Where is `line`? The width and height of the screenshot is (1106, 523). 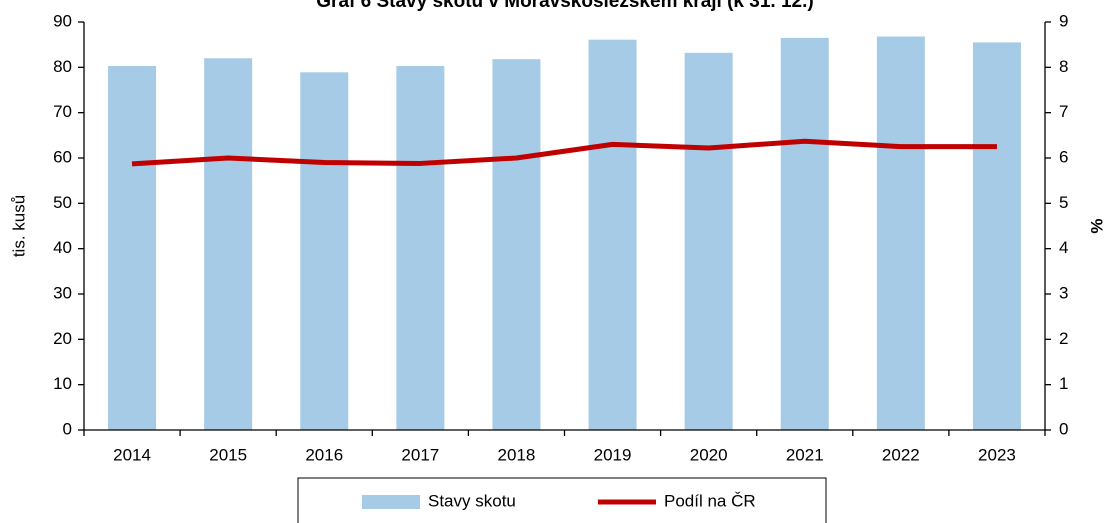
line is located at coordinates (564, 152).